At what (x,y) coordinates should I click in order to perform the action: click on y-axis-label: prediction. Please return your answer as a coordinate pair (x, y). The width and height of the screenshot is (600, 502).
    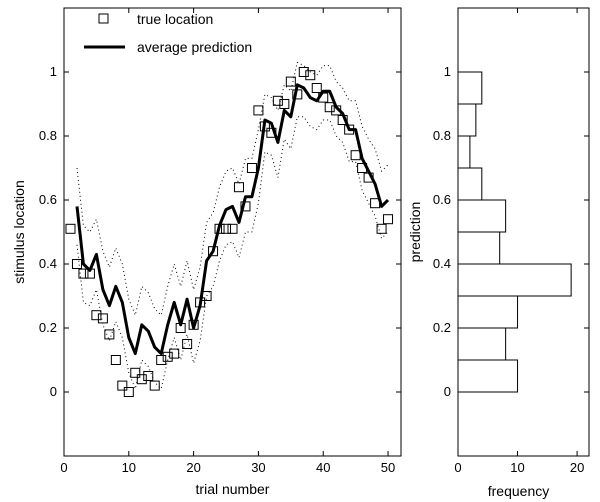
    Looking at the image, I should click on (415, 232).